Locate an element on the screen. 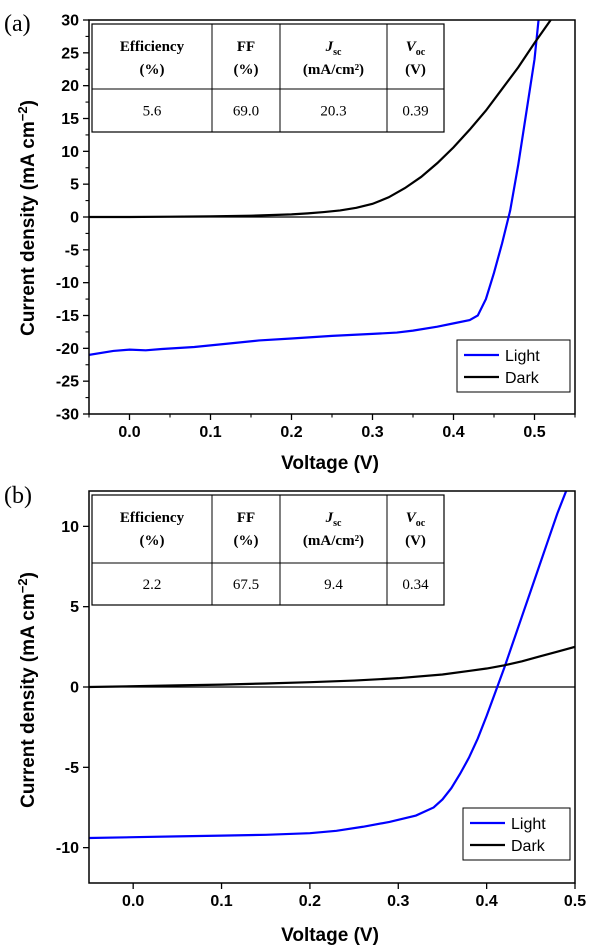  table-value: 67.5 is located at coordinates (246, 585).